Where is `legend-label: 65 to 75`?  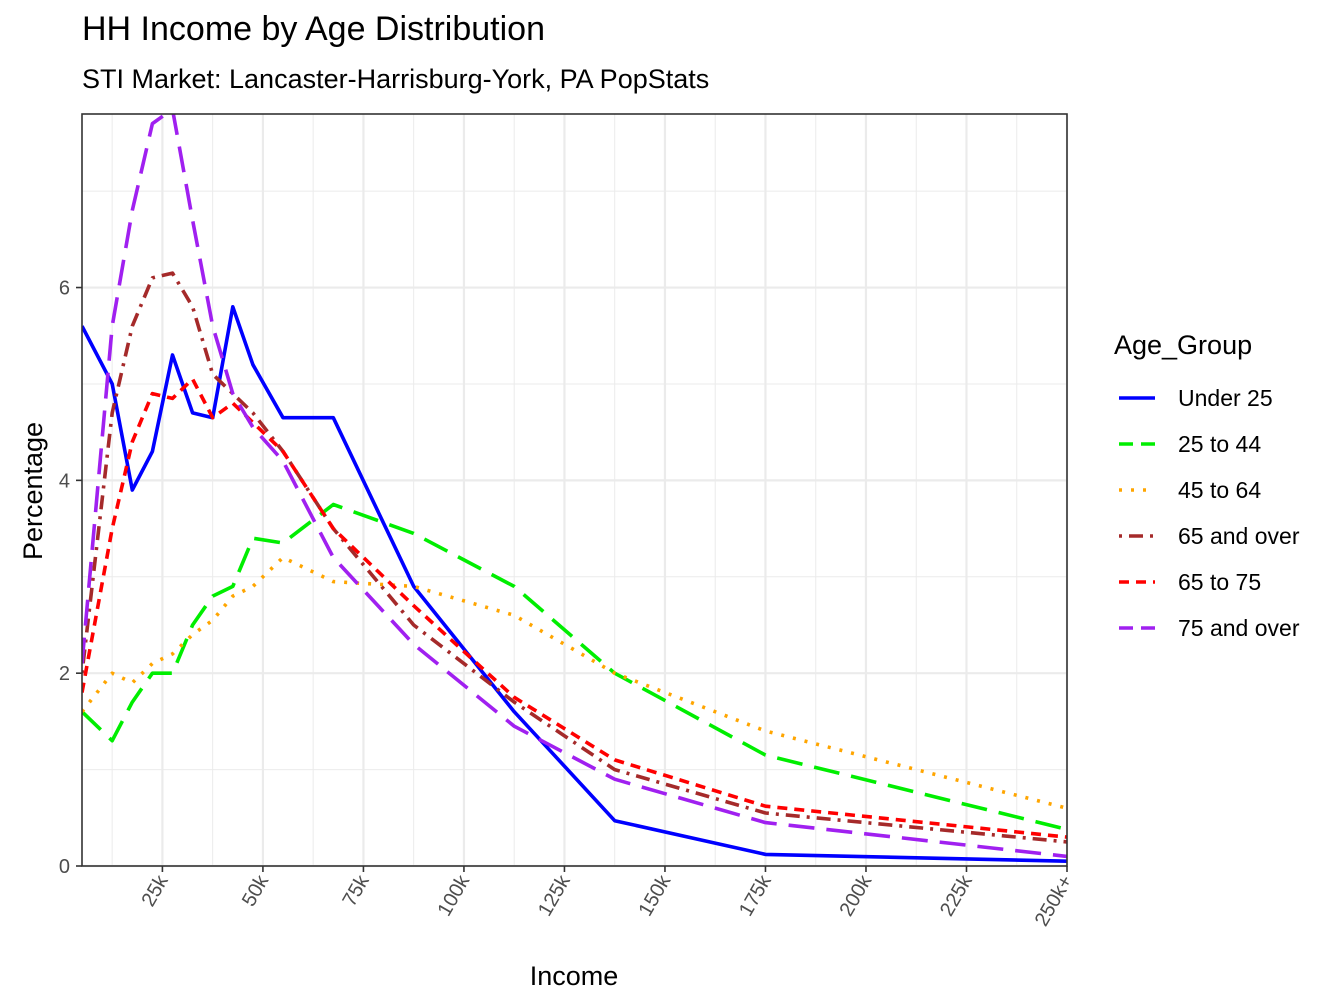 legend-label: 65 to 75 is located at coordinates (1220, 581).